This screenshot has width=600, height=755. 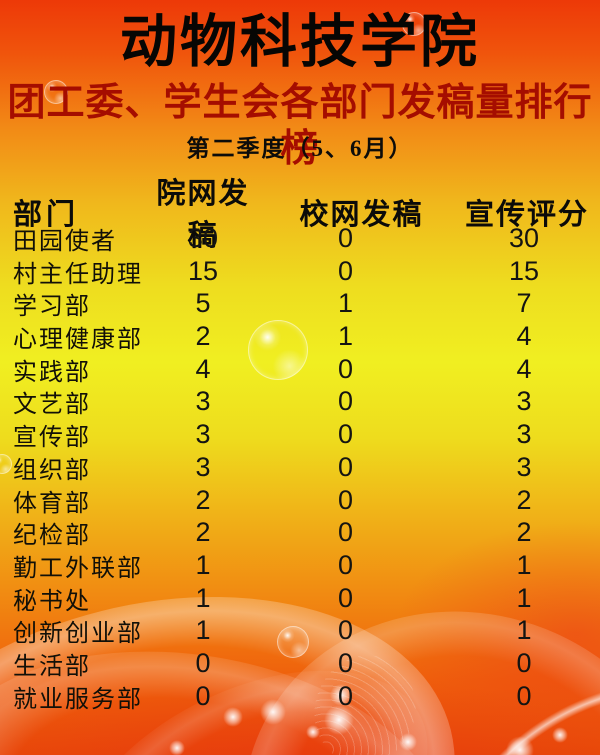 I want to click on department-name: 宣传部, so click(x=52, y=438).